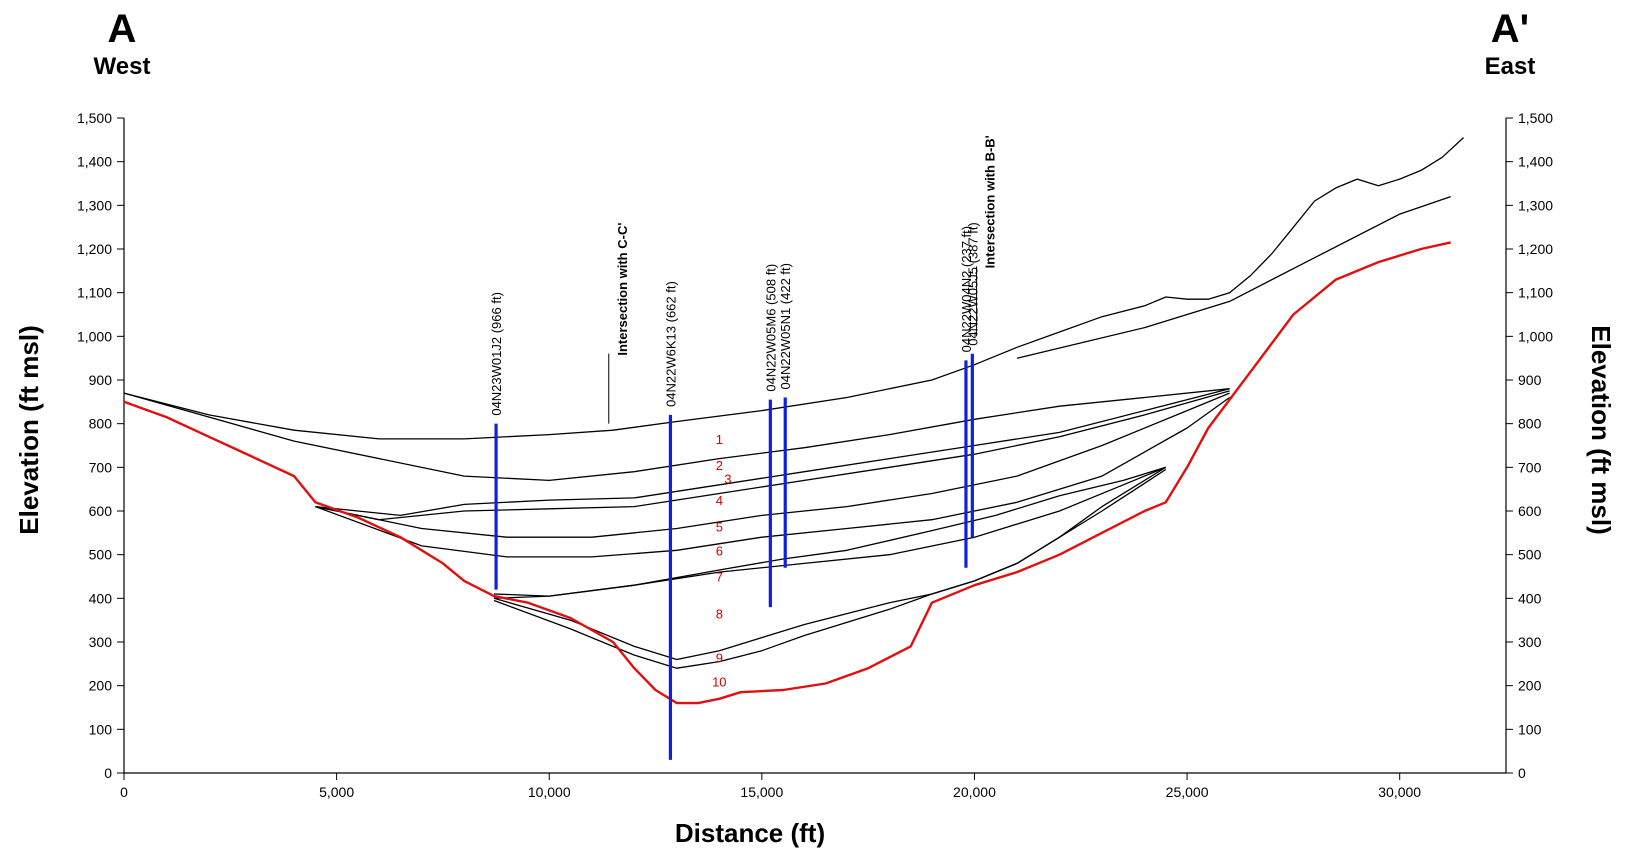 This screenshot has height=854, width=1625. What do you see at coordinates (94, 293) in the screenshot?
I see `y-tick-label-left: 1,100` at bounding box center [94, 293].